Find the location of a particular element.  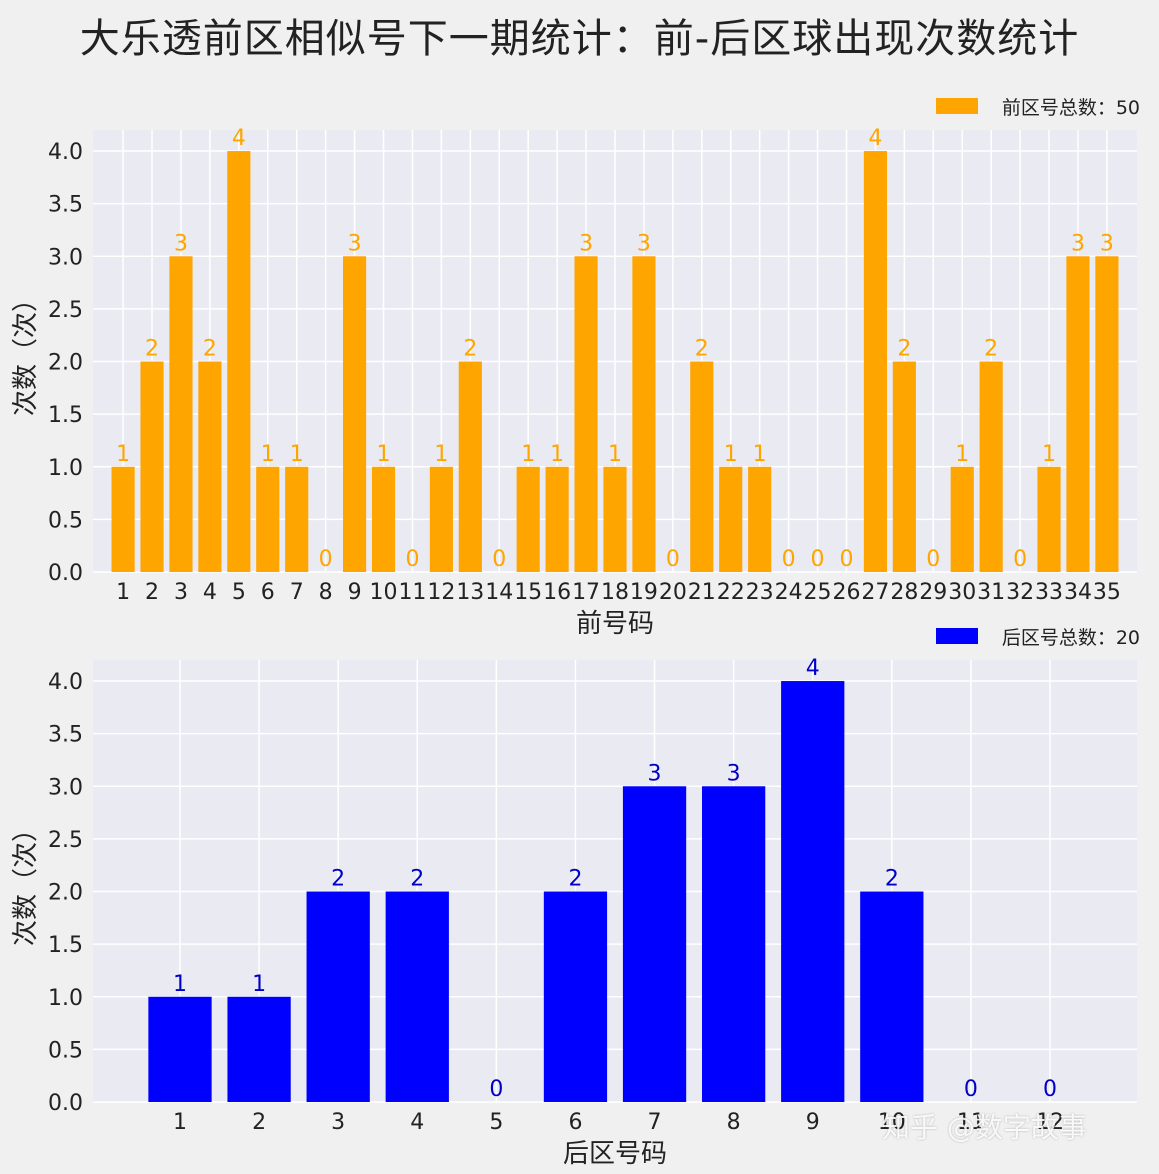

front-xtick-label: 7 is located at coordinates (297, 592).